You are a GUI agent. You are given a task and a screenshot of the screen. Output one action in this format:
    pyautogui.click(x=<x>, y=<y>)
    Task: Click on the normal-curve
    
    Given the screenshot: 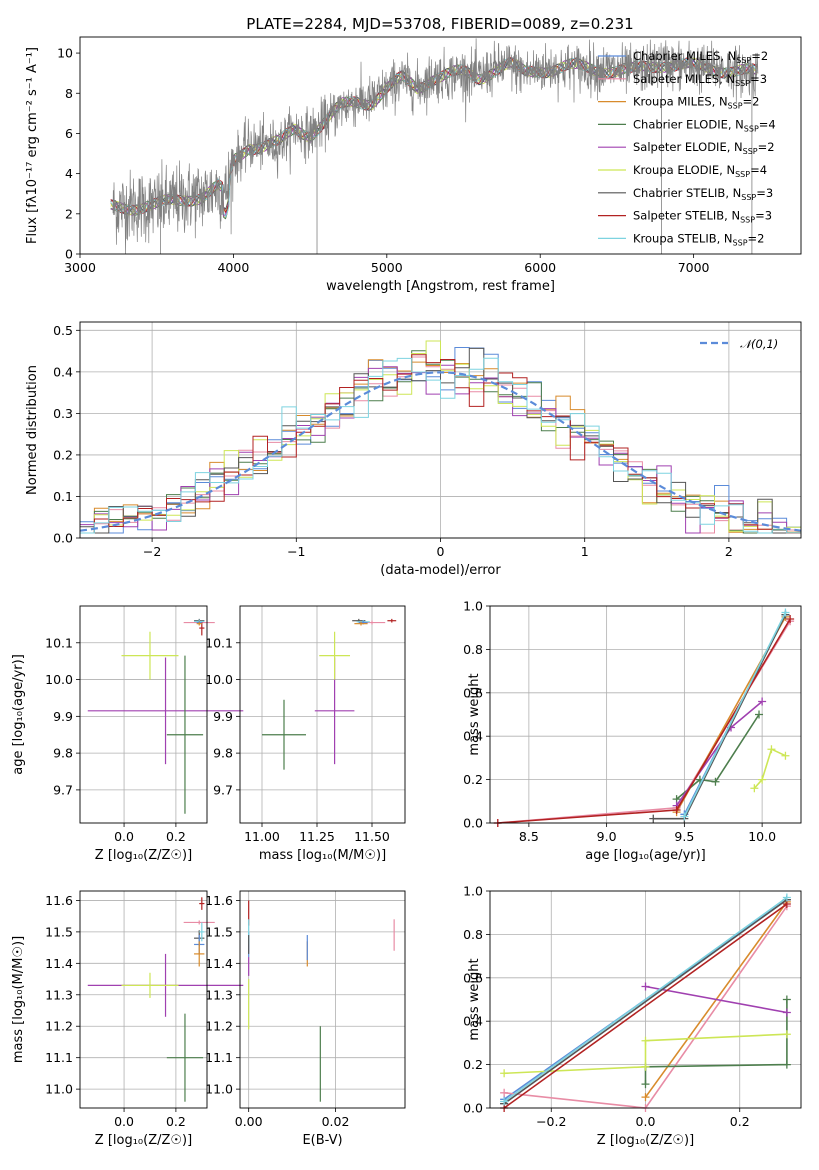 What is the action you would take?
    pyautogui.click(x=440, y=451)
    